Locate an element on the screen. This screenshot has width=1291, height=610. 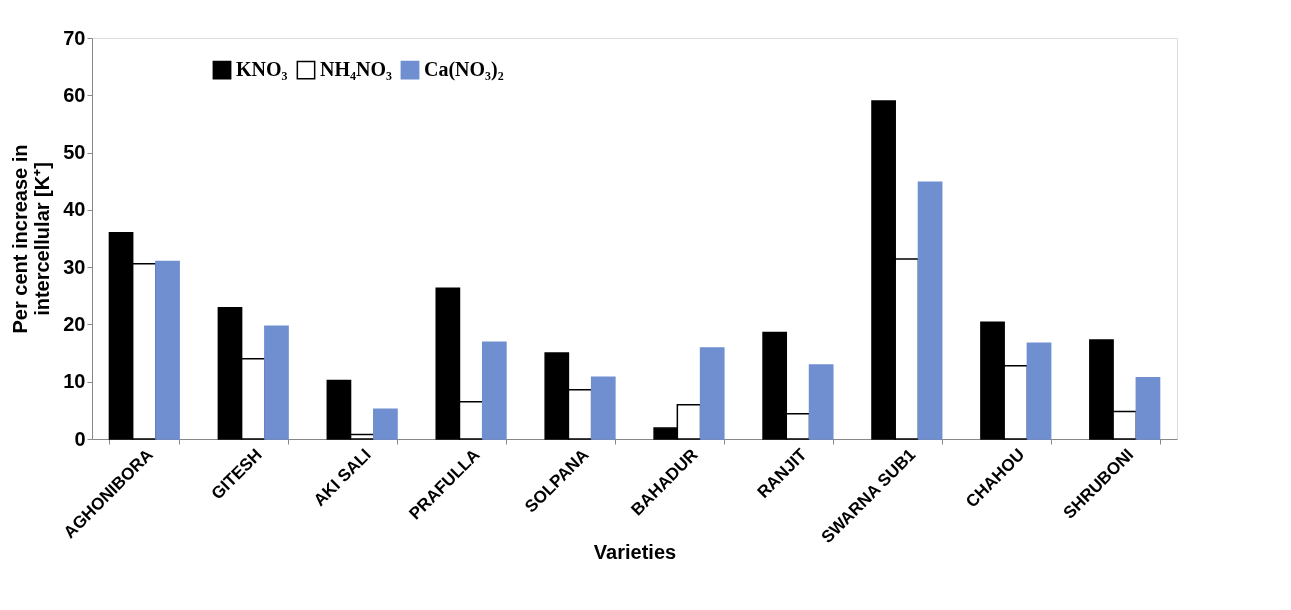
y-tick-label: 70 is located at coordinates (74, 37).